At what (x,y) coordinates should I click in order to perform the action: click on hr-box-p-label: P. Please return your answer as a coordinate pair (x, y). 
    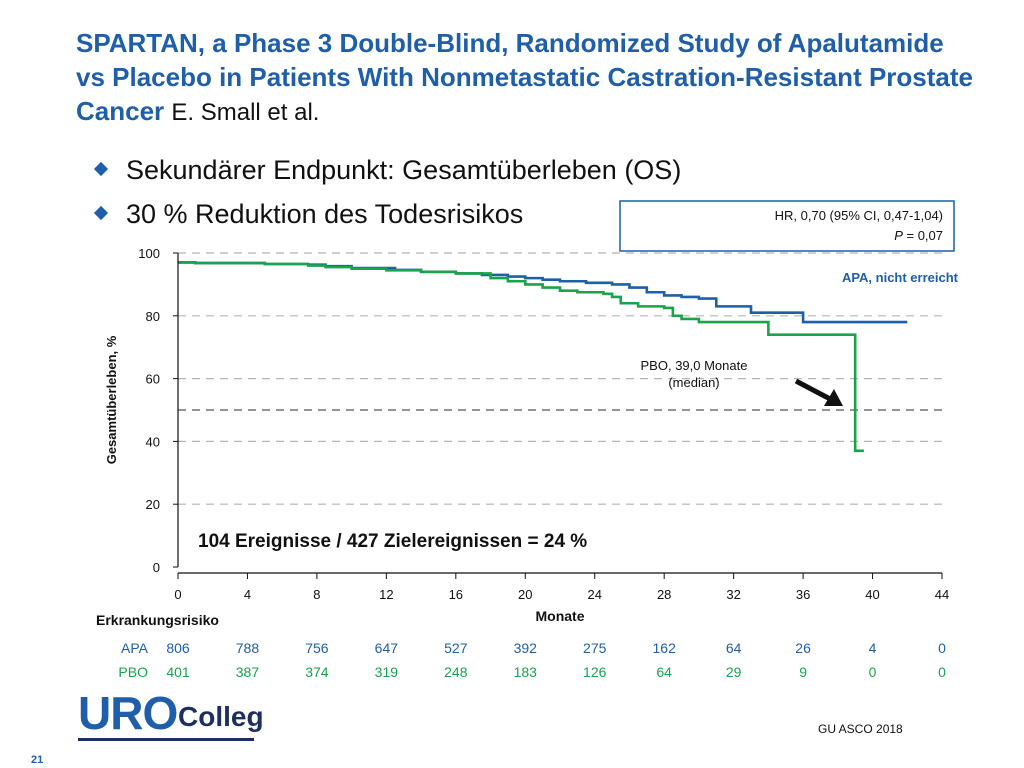
    Looking at the image, I should click on (898, 235).